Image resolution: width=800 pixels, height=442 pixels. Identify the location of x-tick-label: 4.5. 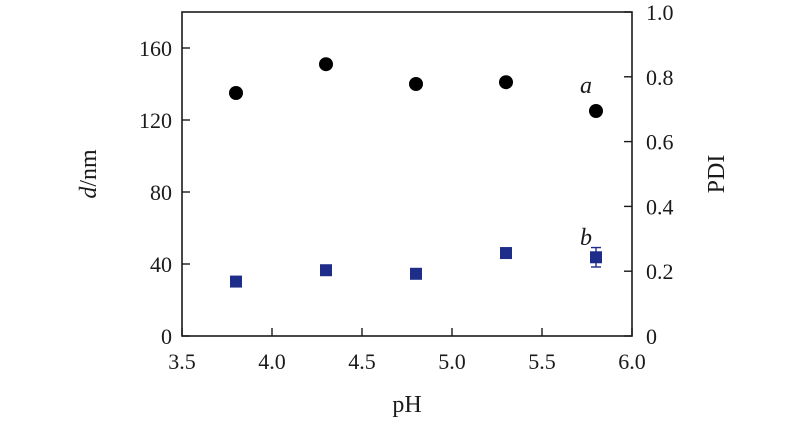
(362, 361).